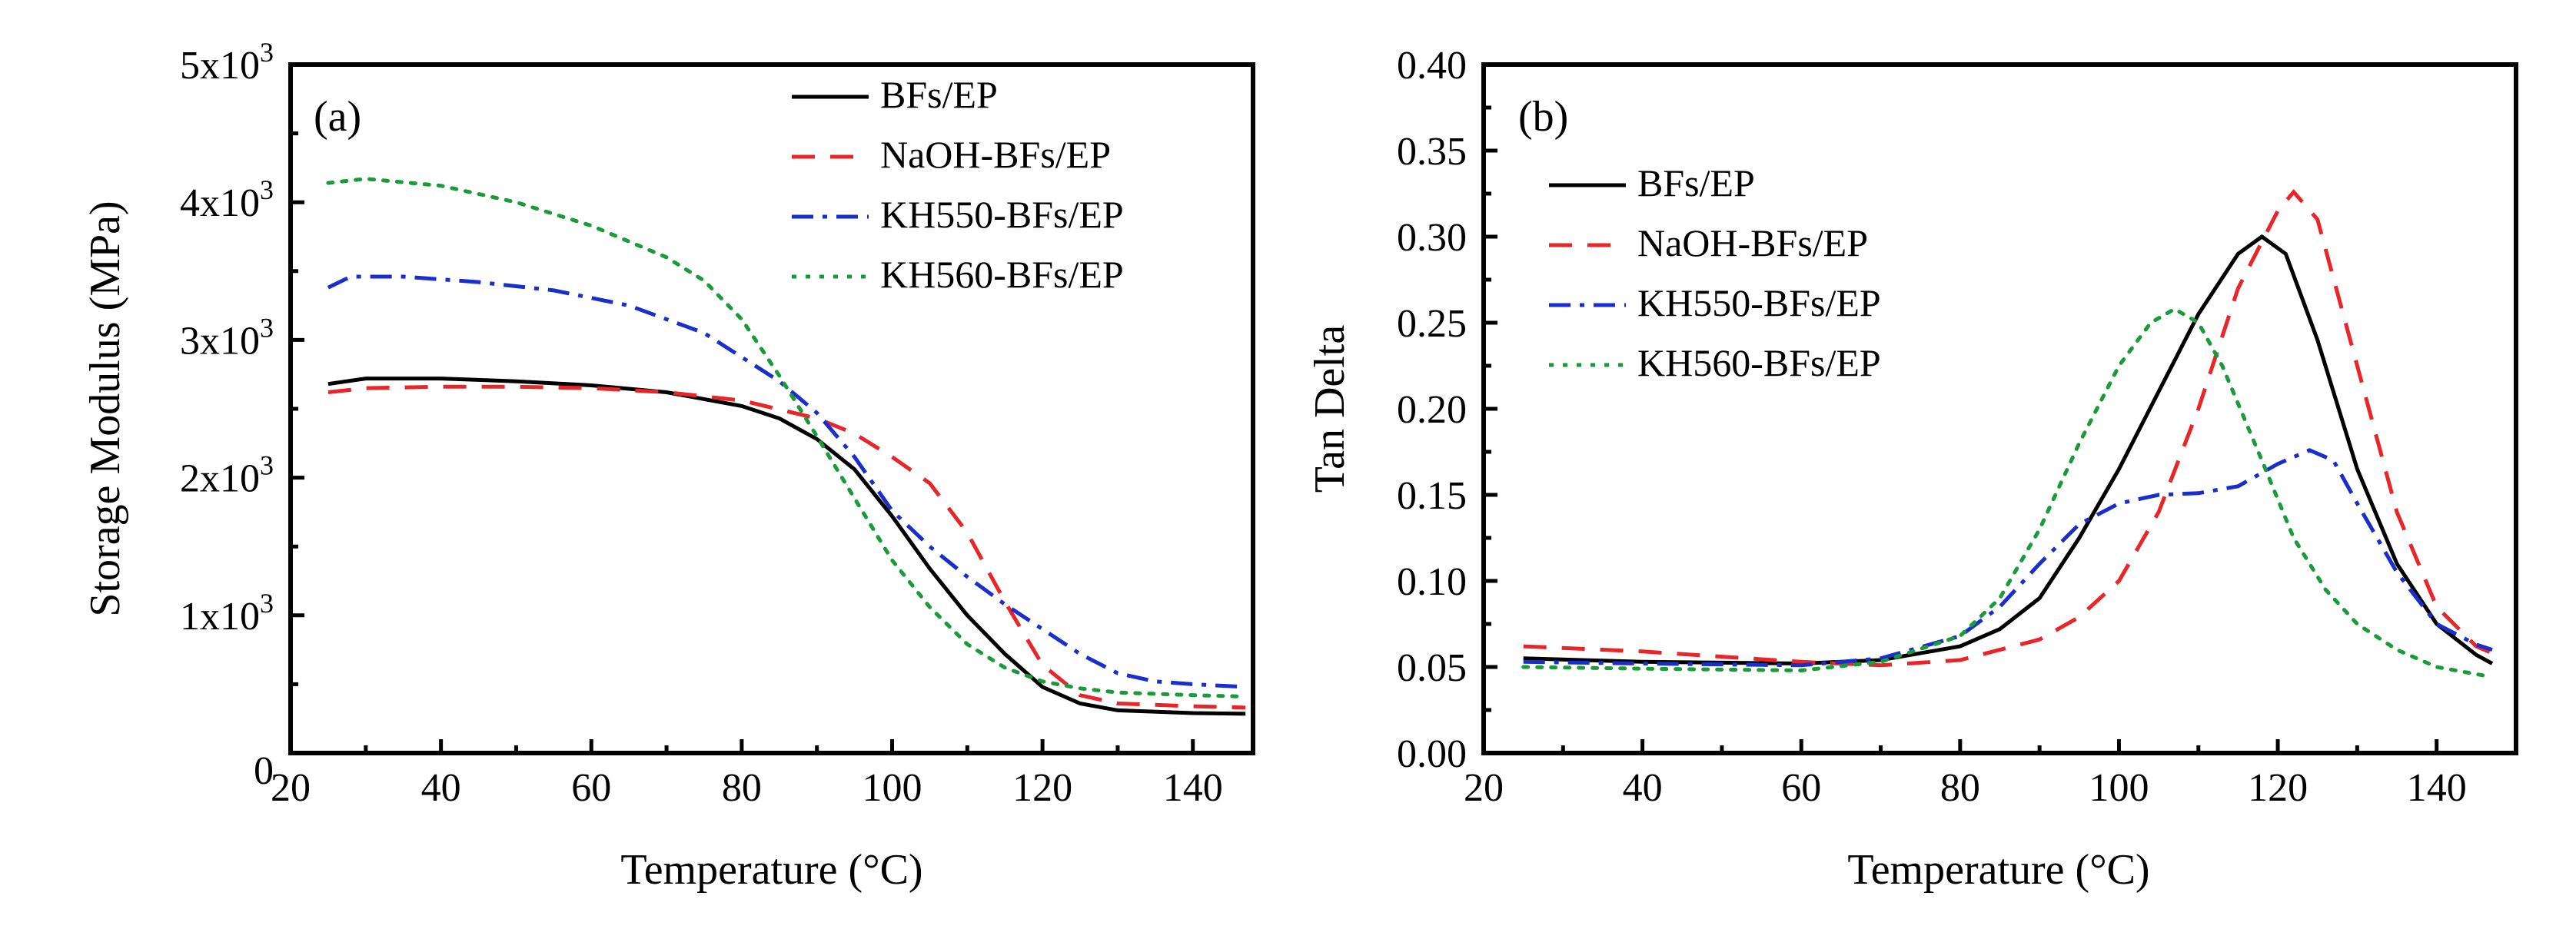 The width and height of the screenshot is (2576, 939). What do you see at coordinates (1960, 788) in the screenshot?
I see `x-tick-label-b: 80` at bounding box center [1960, 788].